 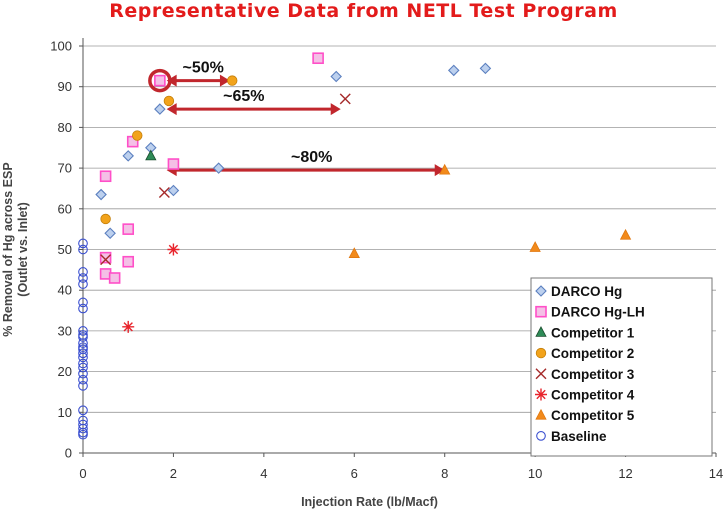 I want to click on x-axis-label: Injection Rate (lb/Macf), so click(x=369, y=502).